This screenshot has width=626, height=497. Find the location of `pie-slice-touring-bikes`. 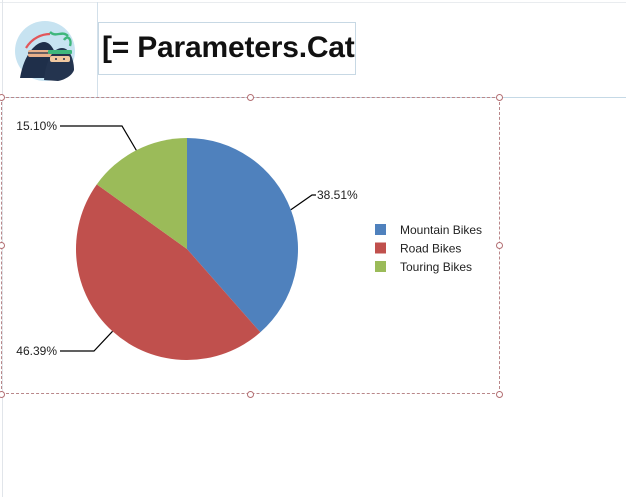

pie-slice-touring-bikes is located at coordinates (141, 193).